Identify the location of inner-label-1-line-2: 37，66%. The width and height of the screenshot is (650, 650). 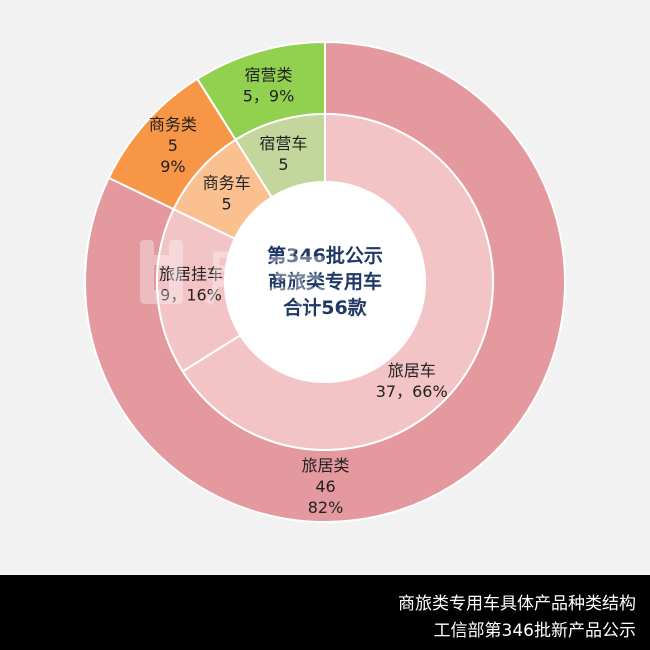
(412, 391).